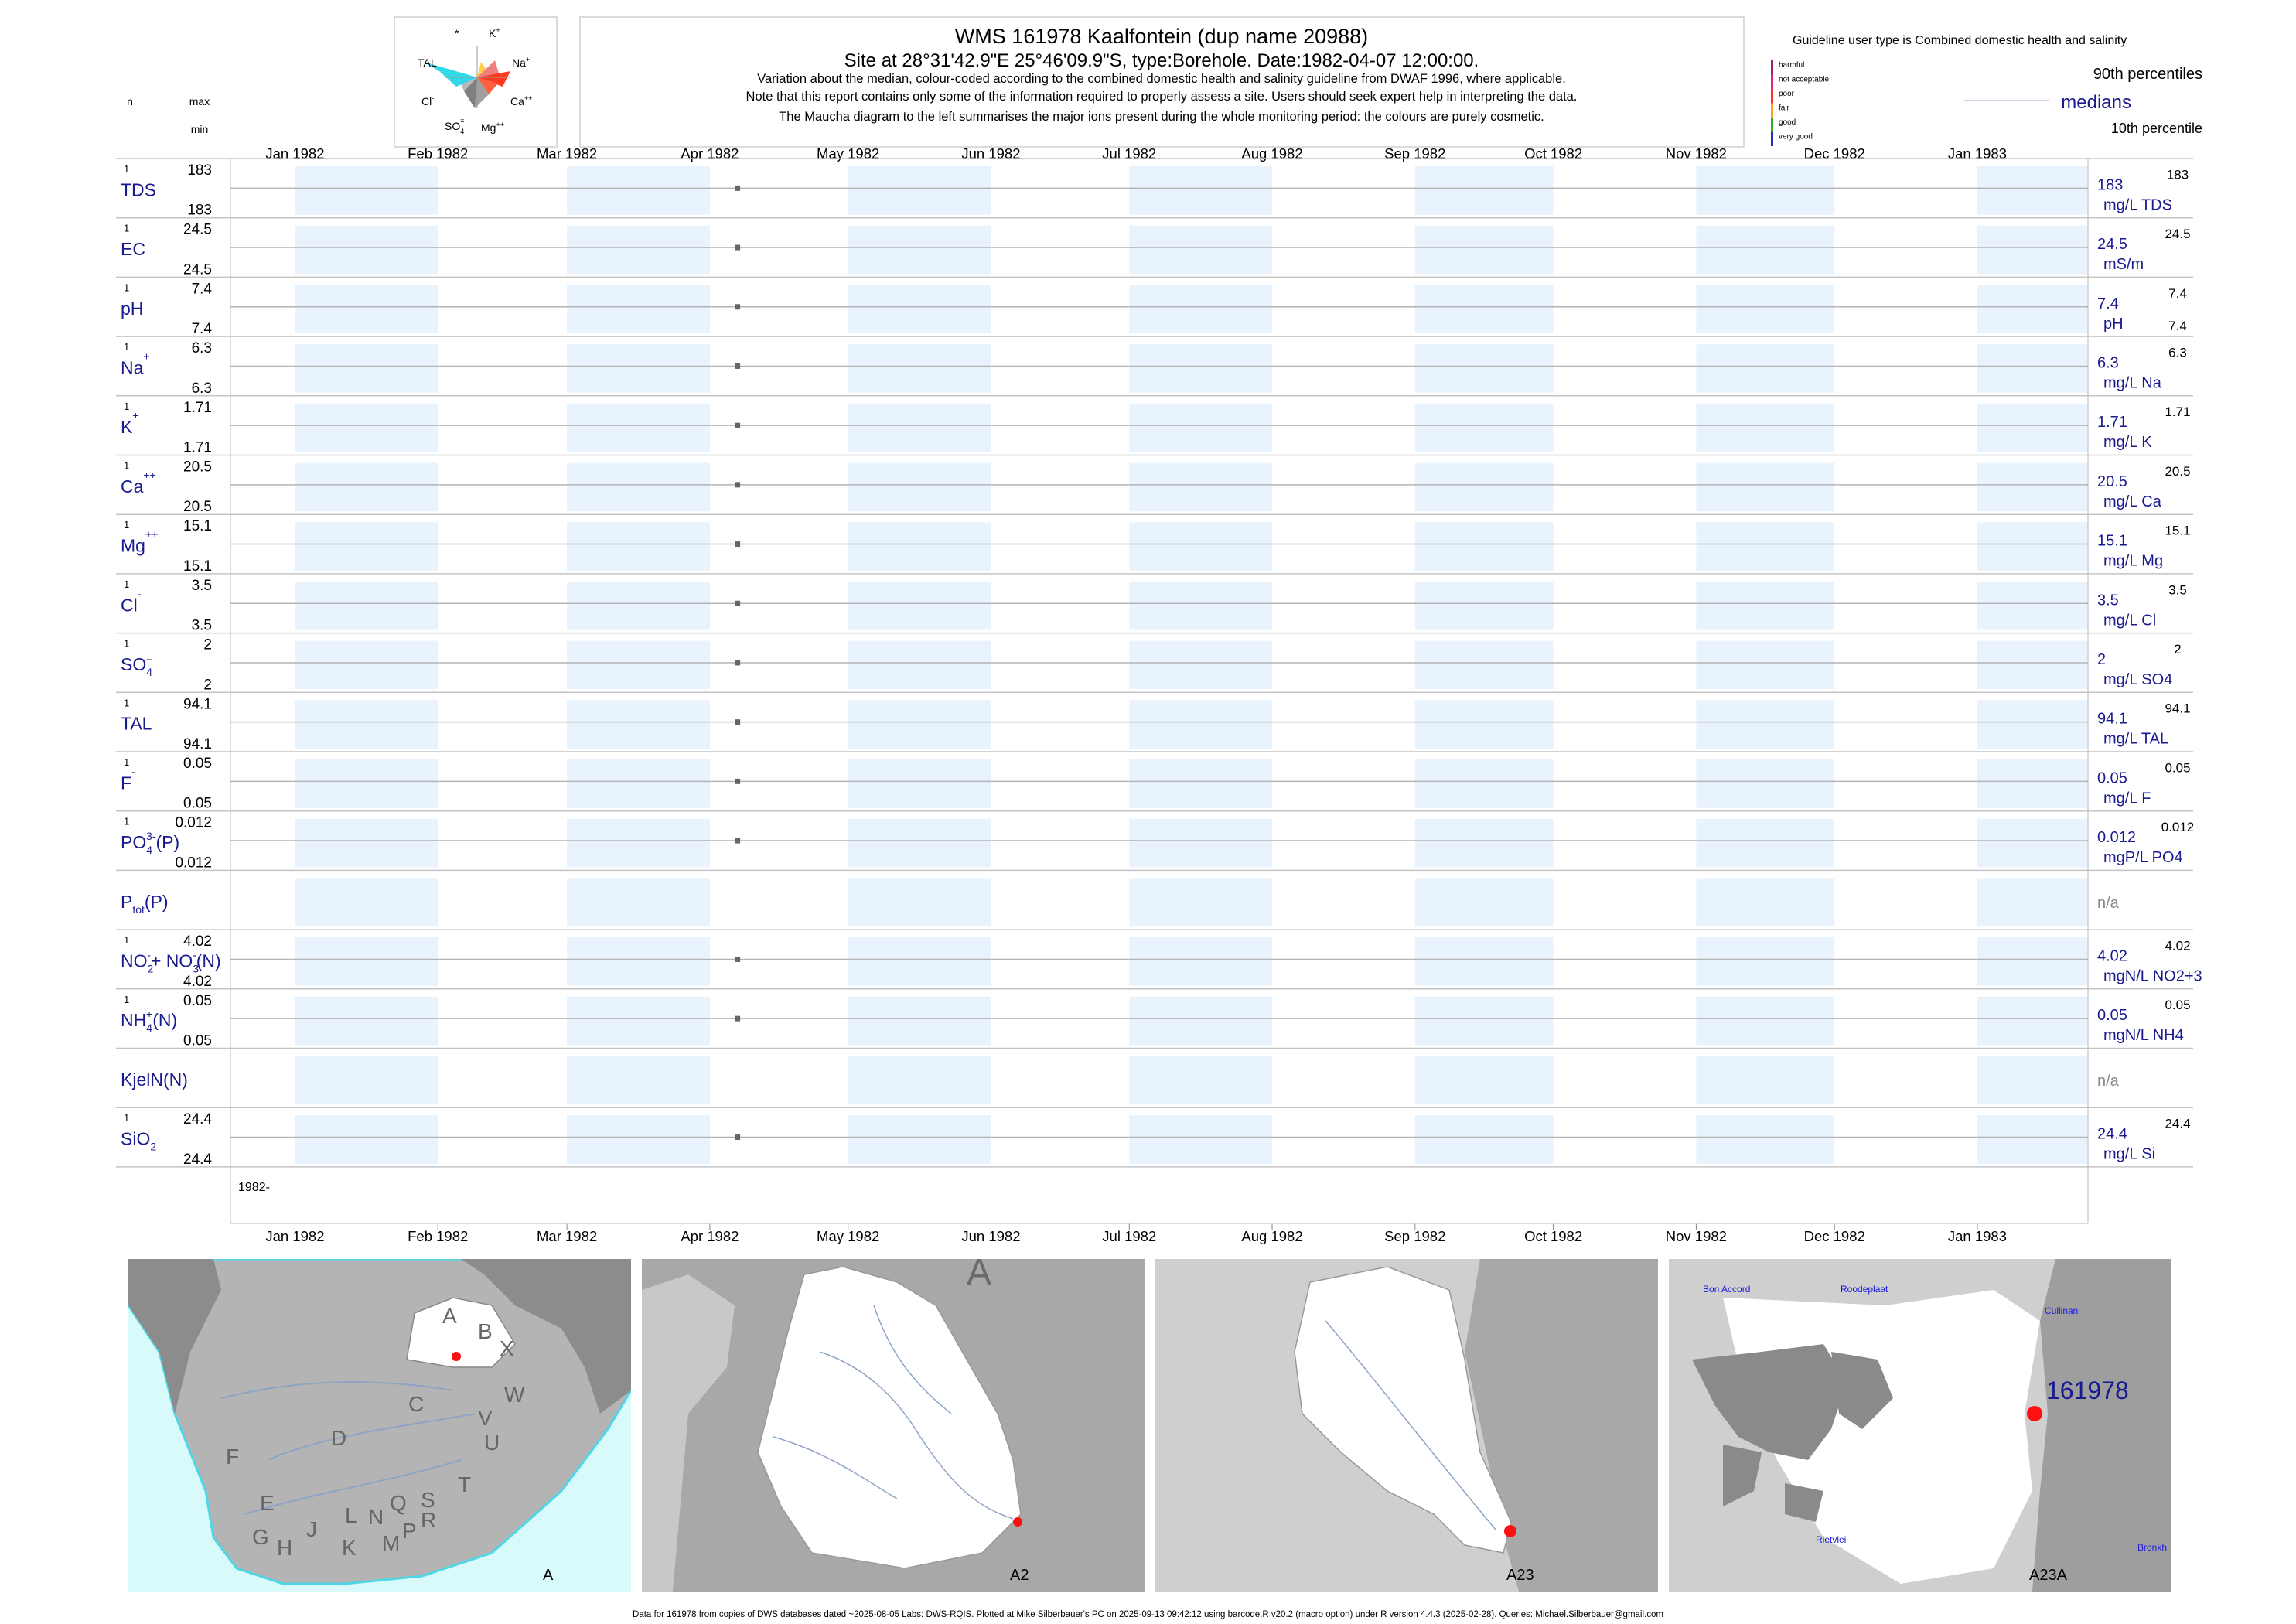 This screenshot has width=2296, height=1624. What do you see at coordinates (893, 1425) in the screenshot?
I see `map-a2: A A2` at bounding box center [893, 1425].